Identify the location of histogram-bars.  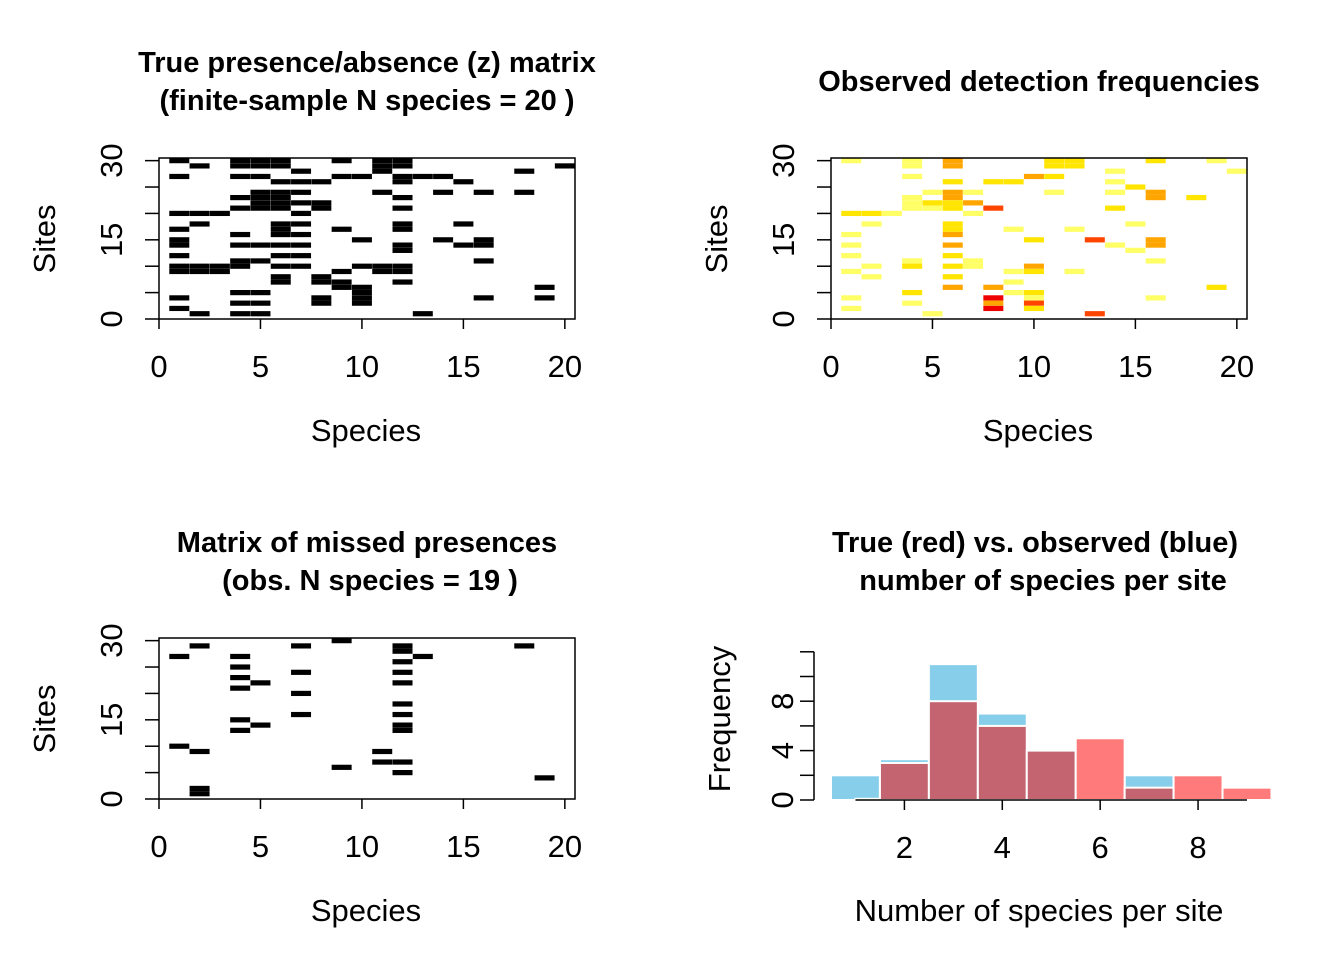
(1051, 732).